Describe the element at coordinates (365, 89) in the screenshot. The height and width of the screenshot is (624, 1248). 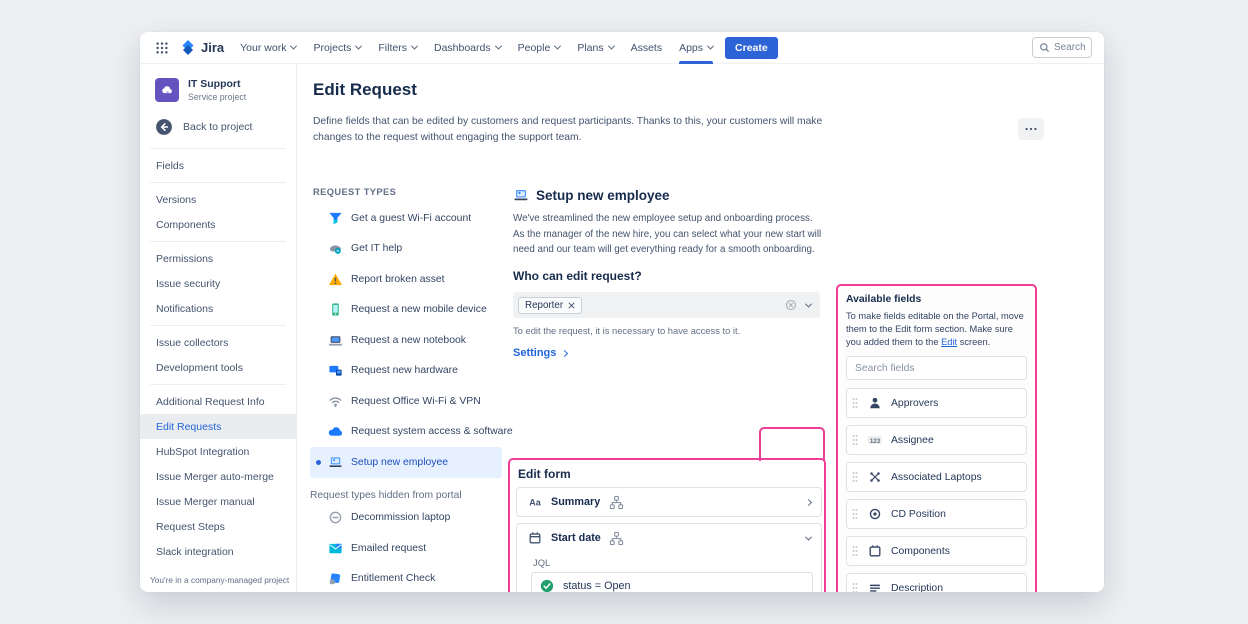
I see `page-title: Edit Request` at that location.